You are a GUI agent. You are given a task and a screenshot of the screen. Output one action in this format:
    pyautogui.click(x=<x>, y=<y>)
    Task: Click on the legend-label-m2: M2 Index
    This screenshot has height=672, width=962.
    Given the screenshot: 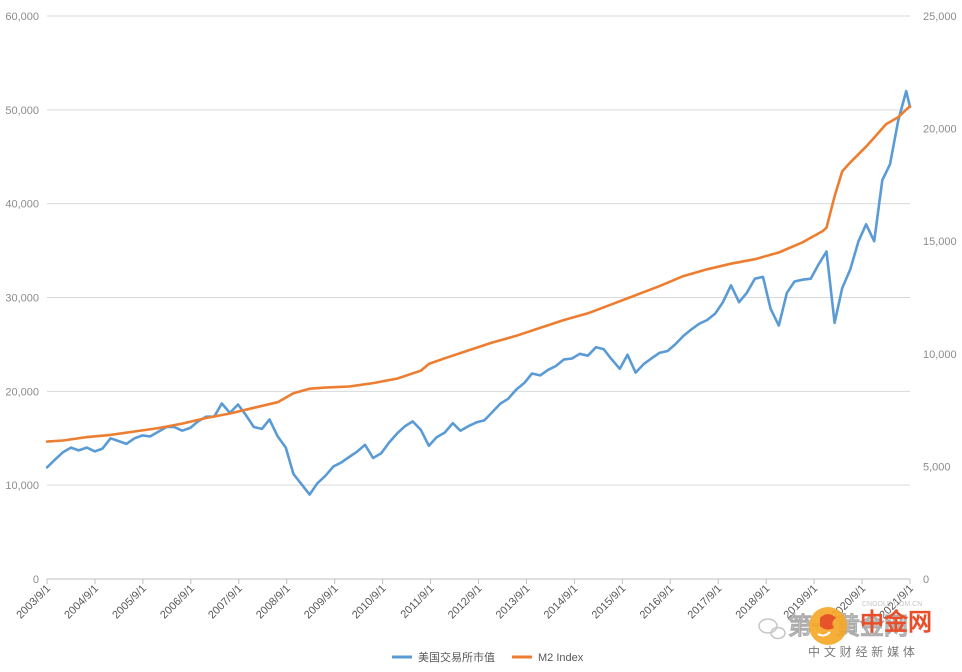 What is the action you would take?
    pyautogui.click(x=561, y=658)
    